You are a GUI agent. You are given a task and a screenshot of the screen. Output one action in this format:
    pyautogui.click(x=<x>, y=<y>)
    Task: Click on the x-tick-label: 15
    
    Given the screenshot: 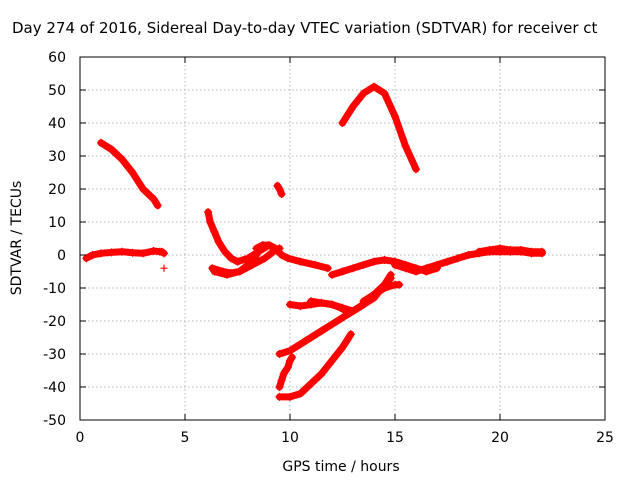 What is the action you would take?
    pyautogui.click(x=395, y=438)
    